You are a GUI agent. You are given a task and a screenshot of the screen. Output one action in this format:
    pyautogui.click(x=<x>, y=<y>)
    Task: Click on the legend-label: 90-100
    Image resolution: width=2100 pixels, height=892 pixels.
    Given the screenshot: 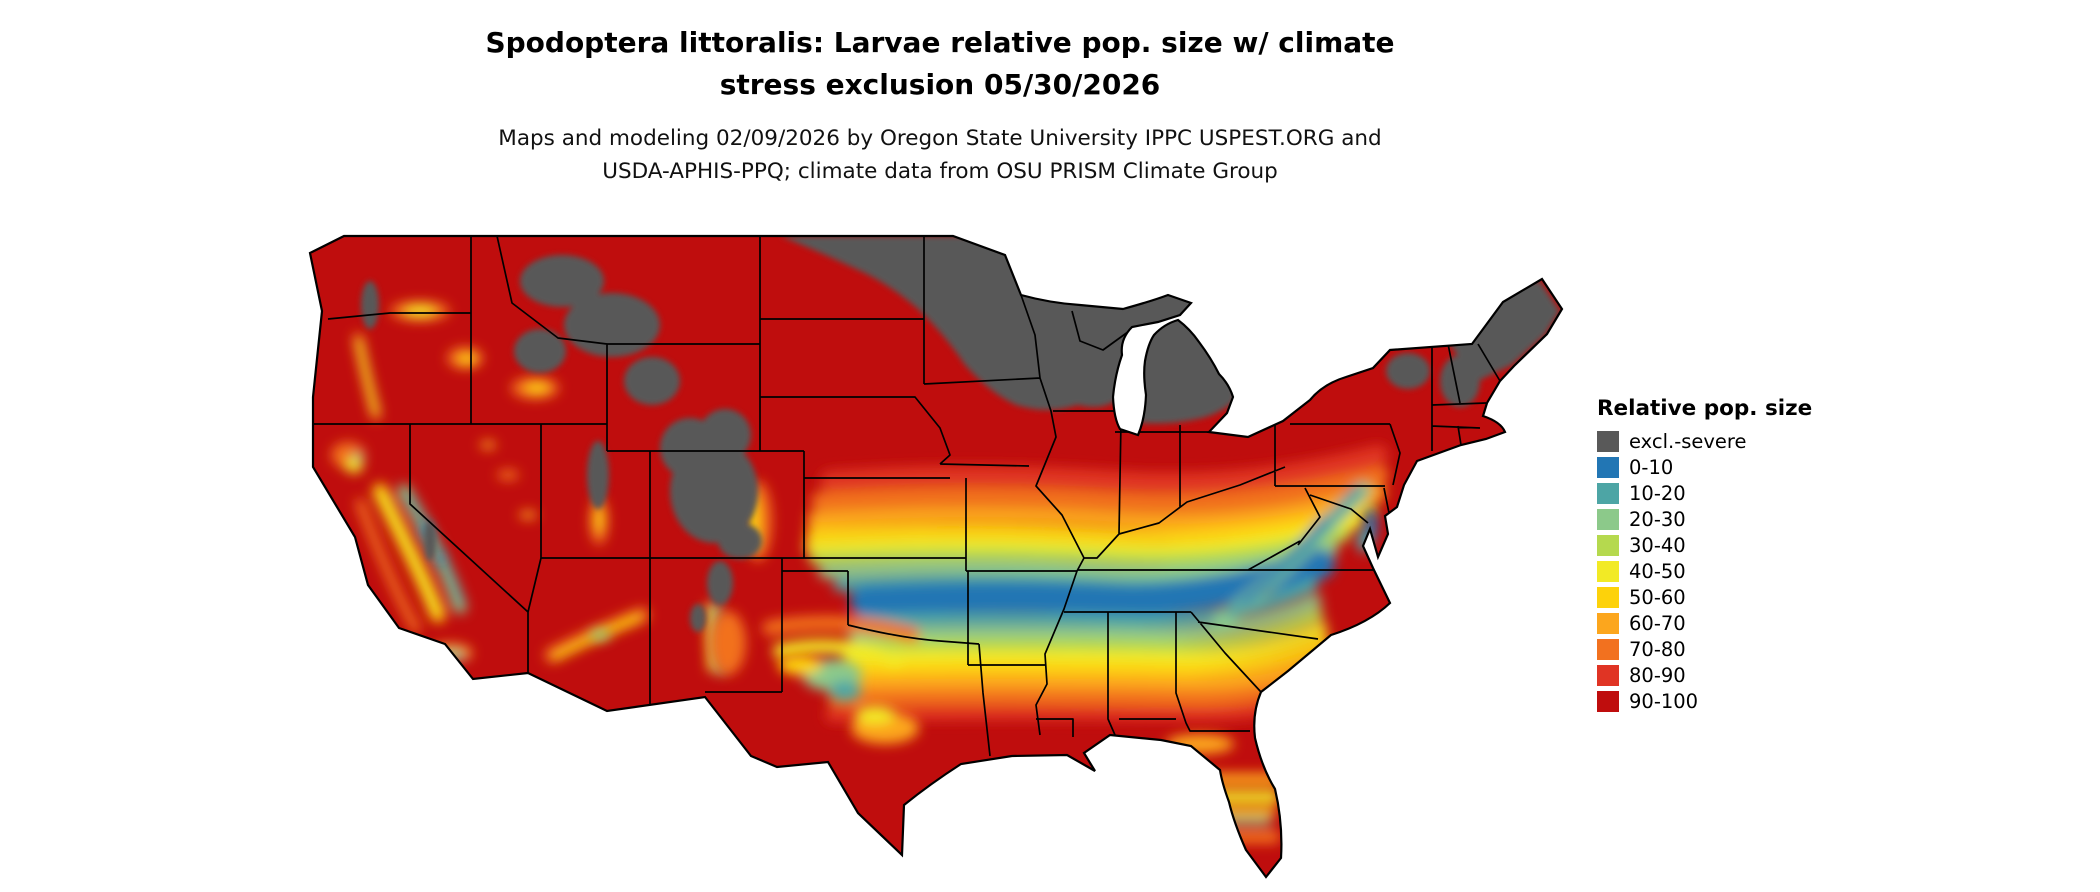 What is the action you would take?
    pyautogui.click(x=1664, y=701)
    